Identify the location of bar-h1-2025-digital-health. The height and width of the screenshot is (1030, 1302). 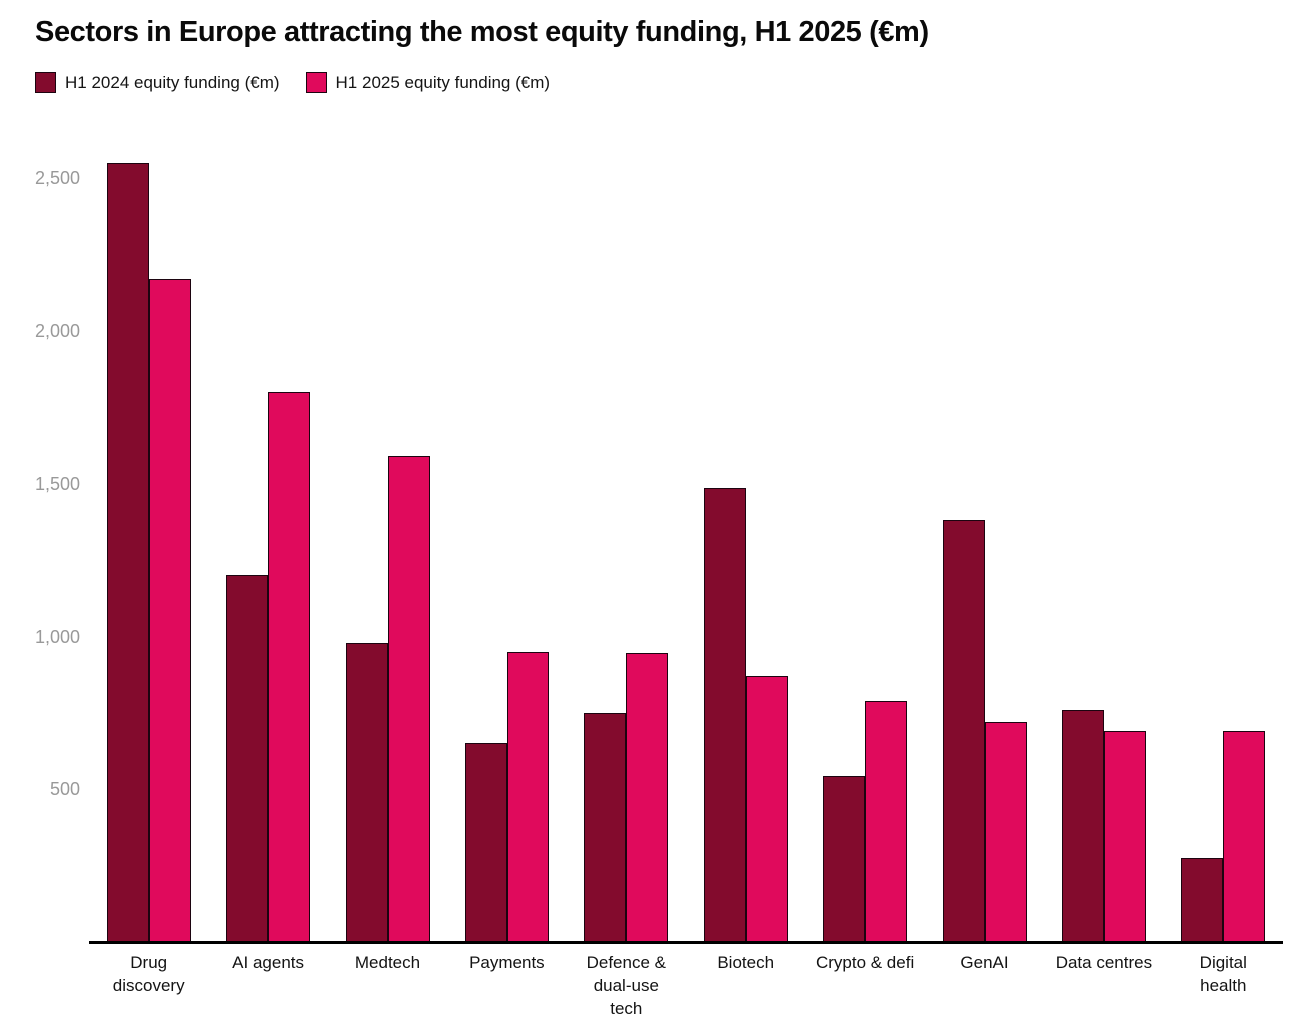
(1244, 836).